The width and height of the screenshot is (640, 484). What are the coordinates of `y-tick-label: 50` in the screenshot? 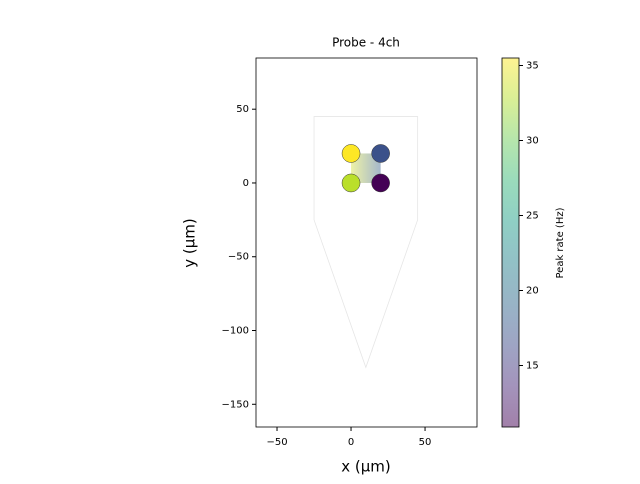 It's located at (242, 109).